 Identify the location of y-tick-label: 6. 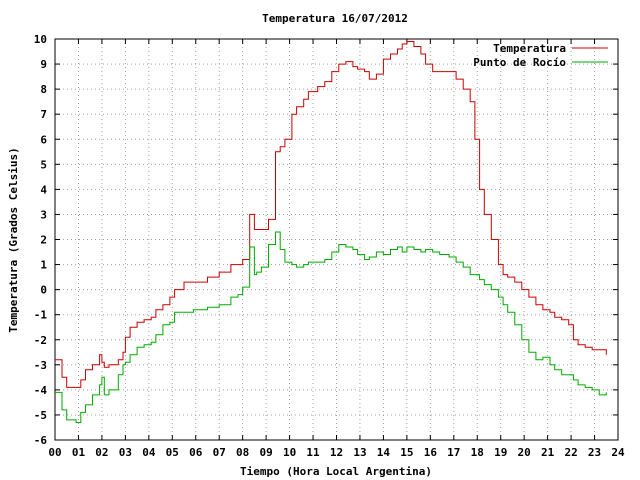
(43, 139).